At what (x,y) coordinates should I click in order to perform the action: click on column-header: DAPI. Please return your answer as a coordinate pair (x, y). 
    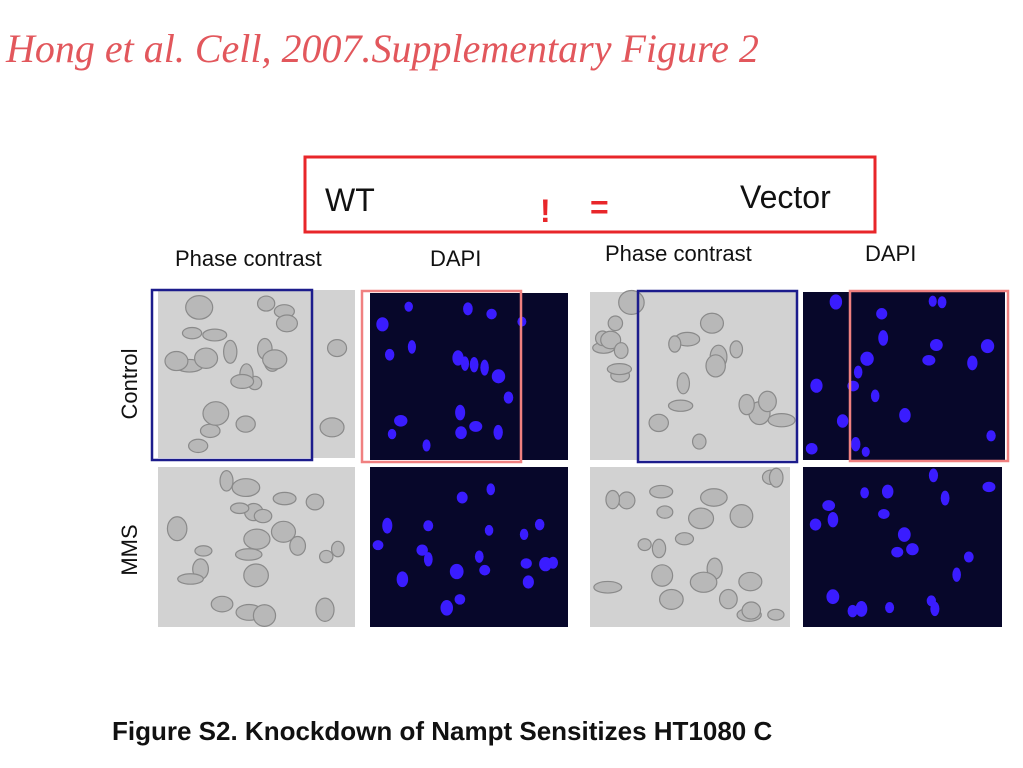
    Looking at the image, I should click on (890, 253).